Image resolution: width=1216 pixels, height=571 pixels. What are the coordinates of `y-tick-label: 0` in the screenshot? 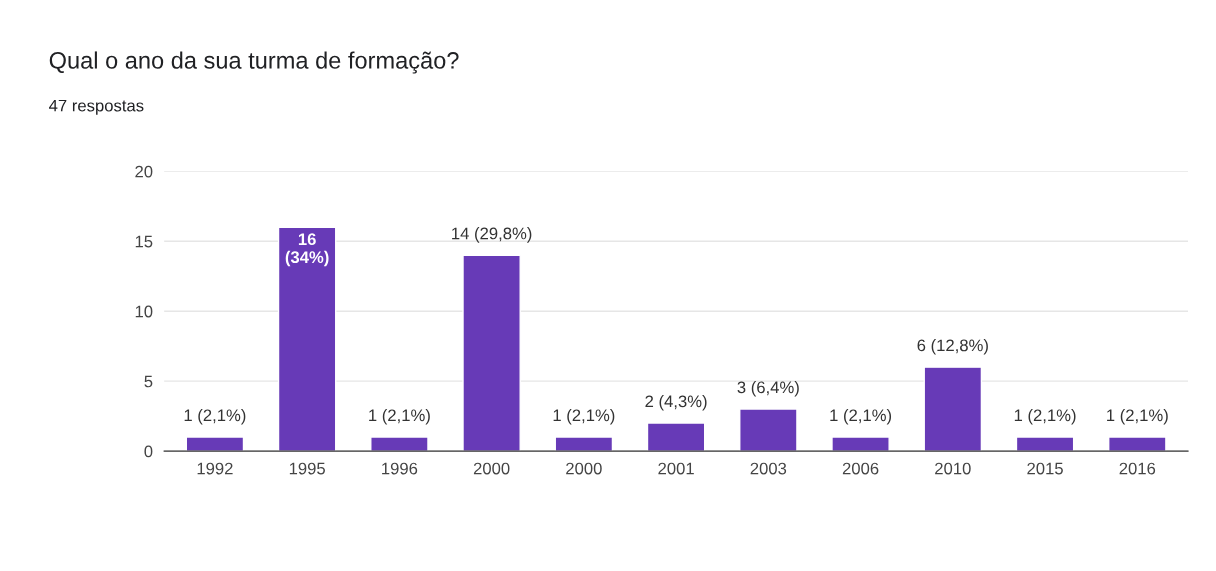 It's located at (148, 451).